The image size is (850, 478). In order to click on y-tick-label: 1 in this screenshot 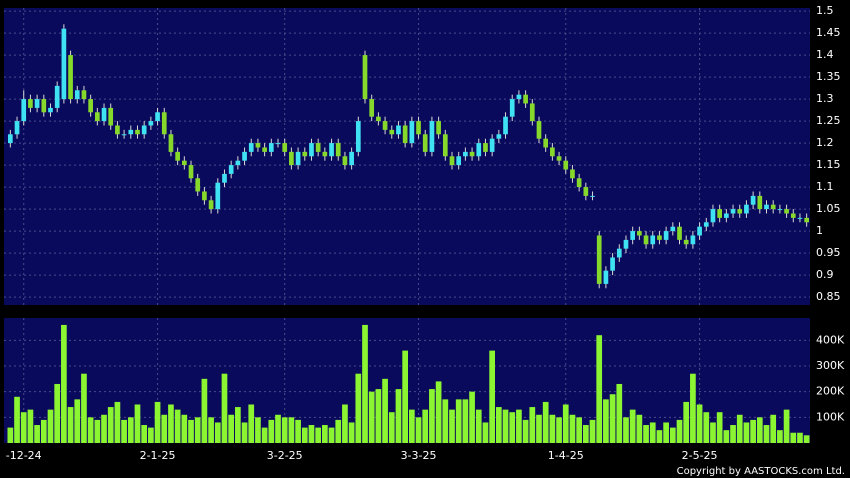, I will do `click(819, 230)`.